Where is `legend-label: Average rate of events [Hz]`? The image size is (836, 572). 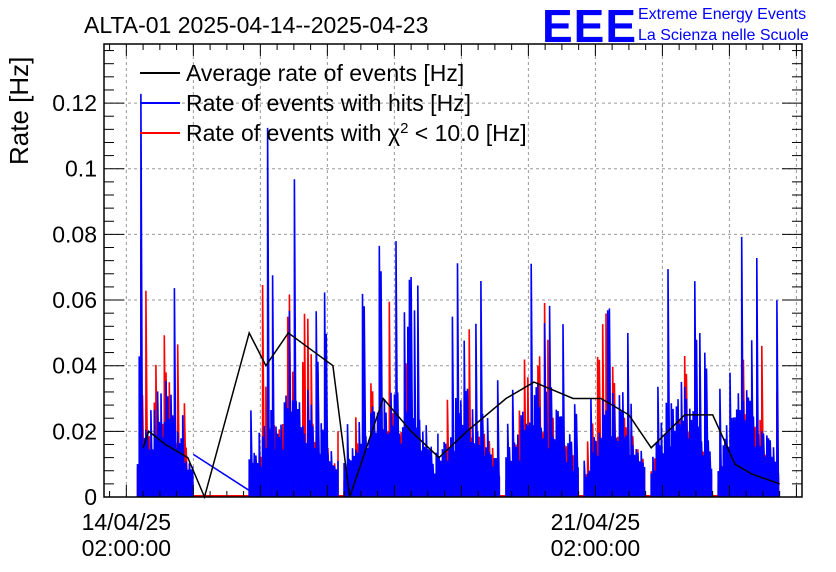
legend-label: Average rate of events [Hz] is located at coordinates (325, 73).